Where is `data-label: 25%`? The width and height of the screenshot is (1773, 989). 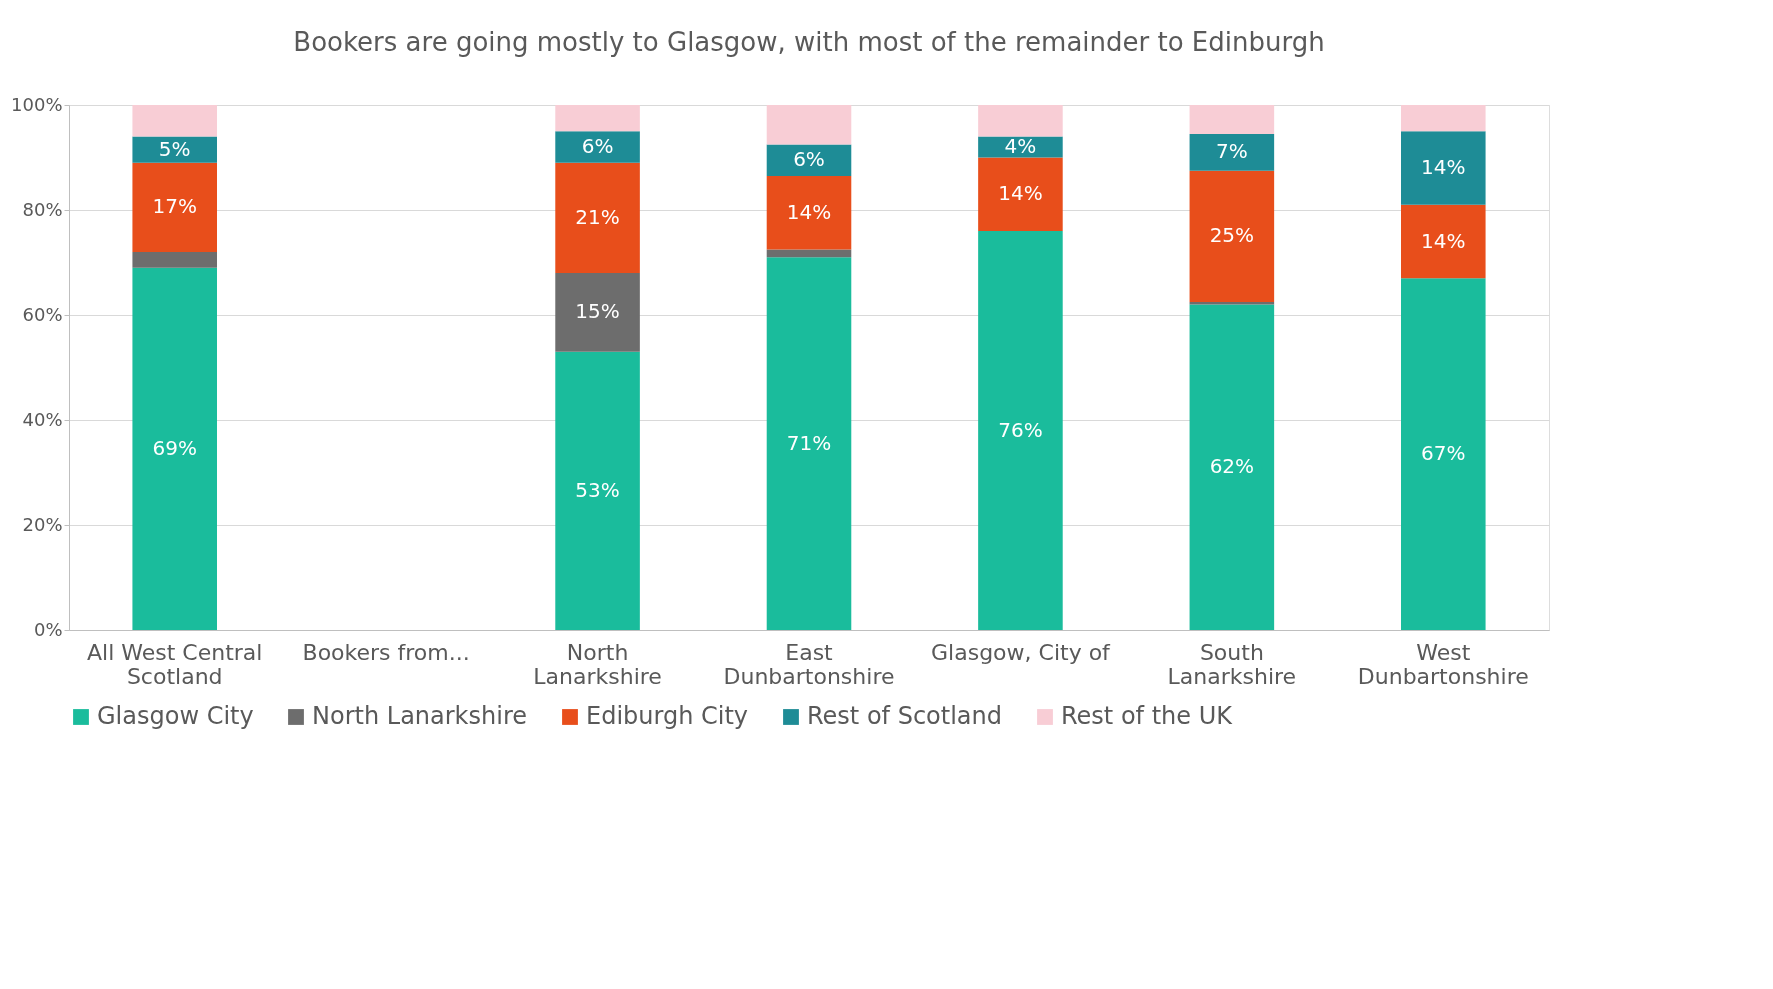 data-label: 25% is located at coordinates (1232, 235).